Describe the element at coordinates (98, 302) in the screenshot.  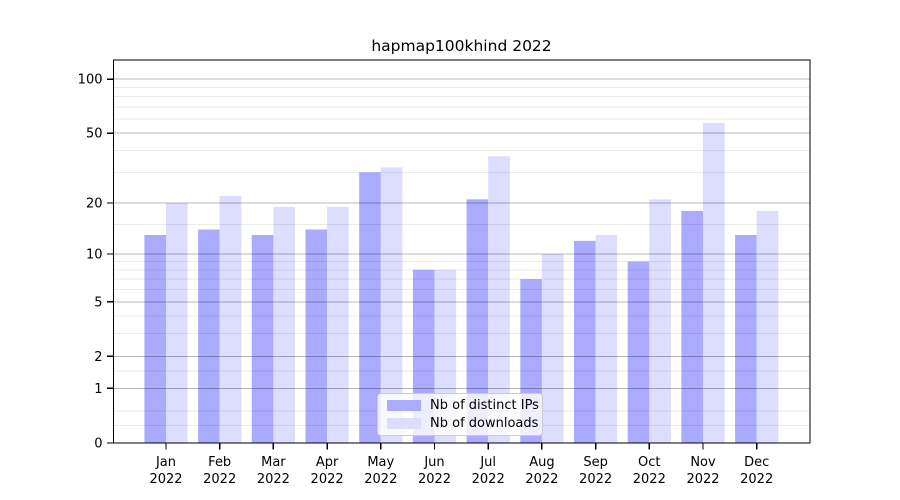
I see `y-tick-label: 5` at that location.